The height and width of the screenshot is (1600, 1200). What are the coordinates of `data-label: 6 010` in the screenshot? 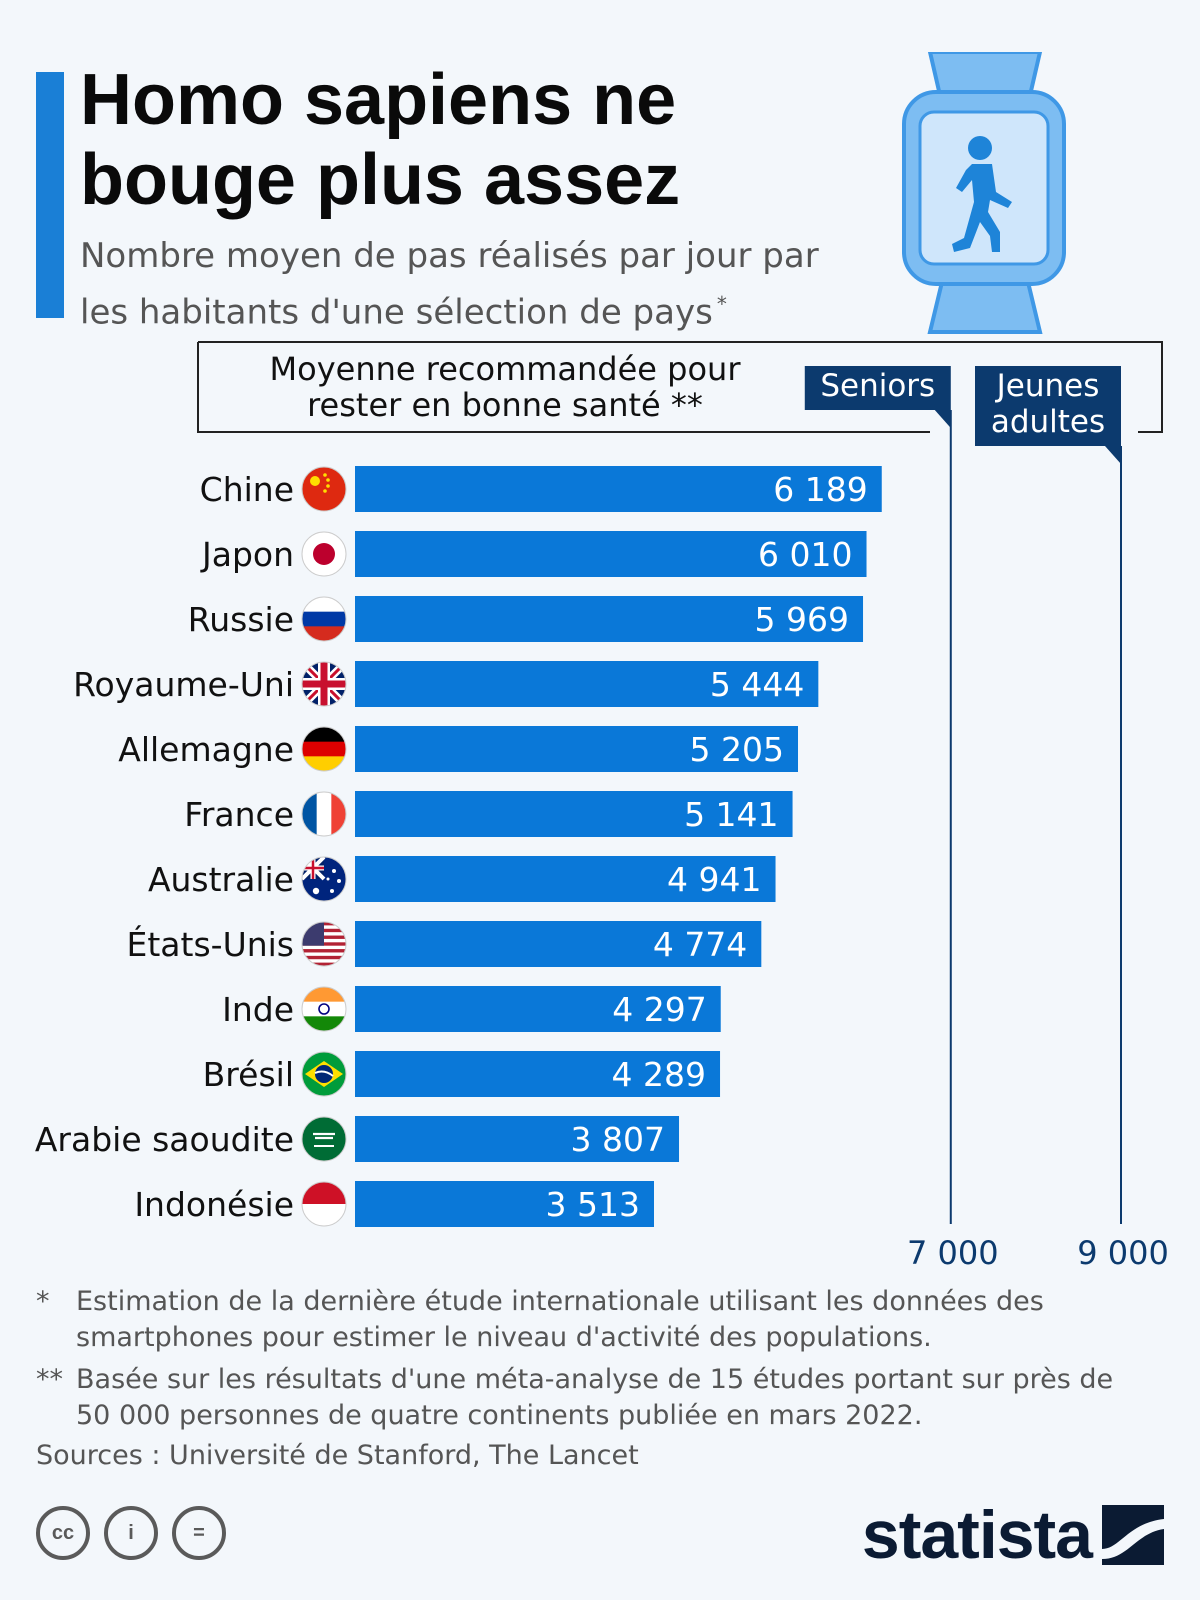 It's located at (805, 554).